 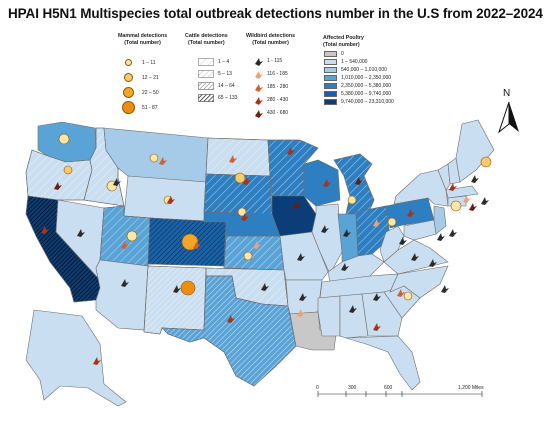 I want to click on scale-tick-600: 600, so click(x=388, y=388).